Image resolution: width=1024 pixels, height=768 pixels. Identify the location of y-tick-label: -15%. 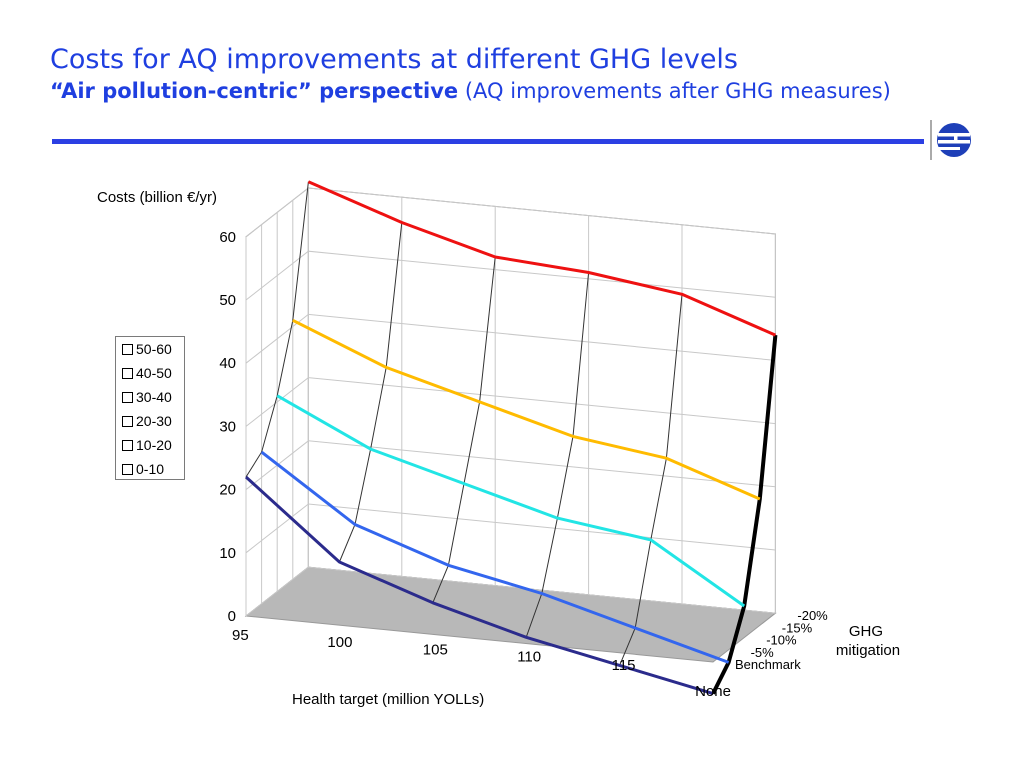
(797, 627).